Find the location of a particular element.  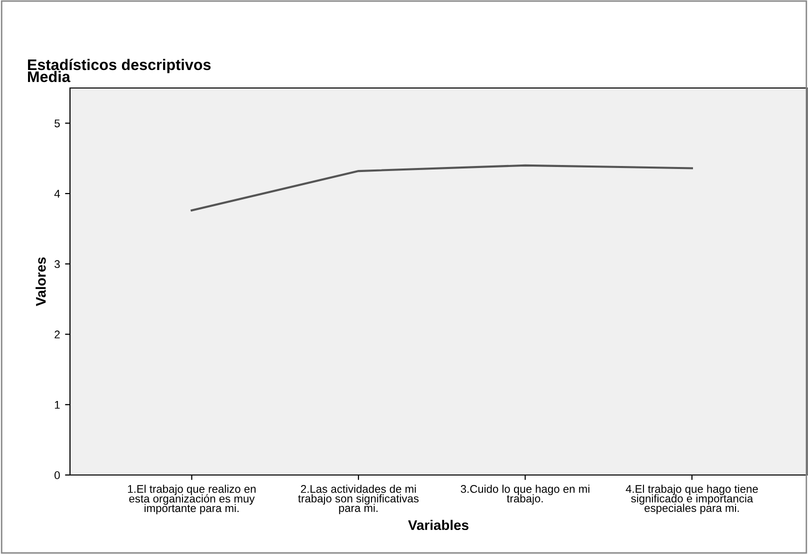

x-tick-label: 4.El trabajo que hago tiene significado e importancia especiales para mi. is located at coordinates (692, 499).